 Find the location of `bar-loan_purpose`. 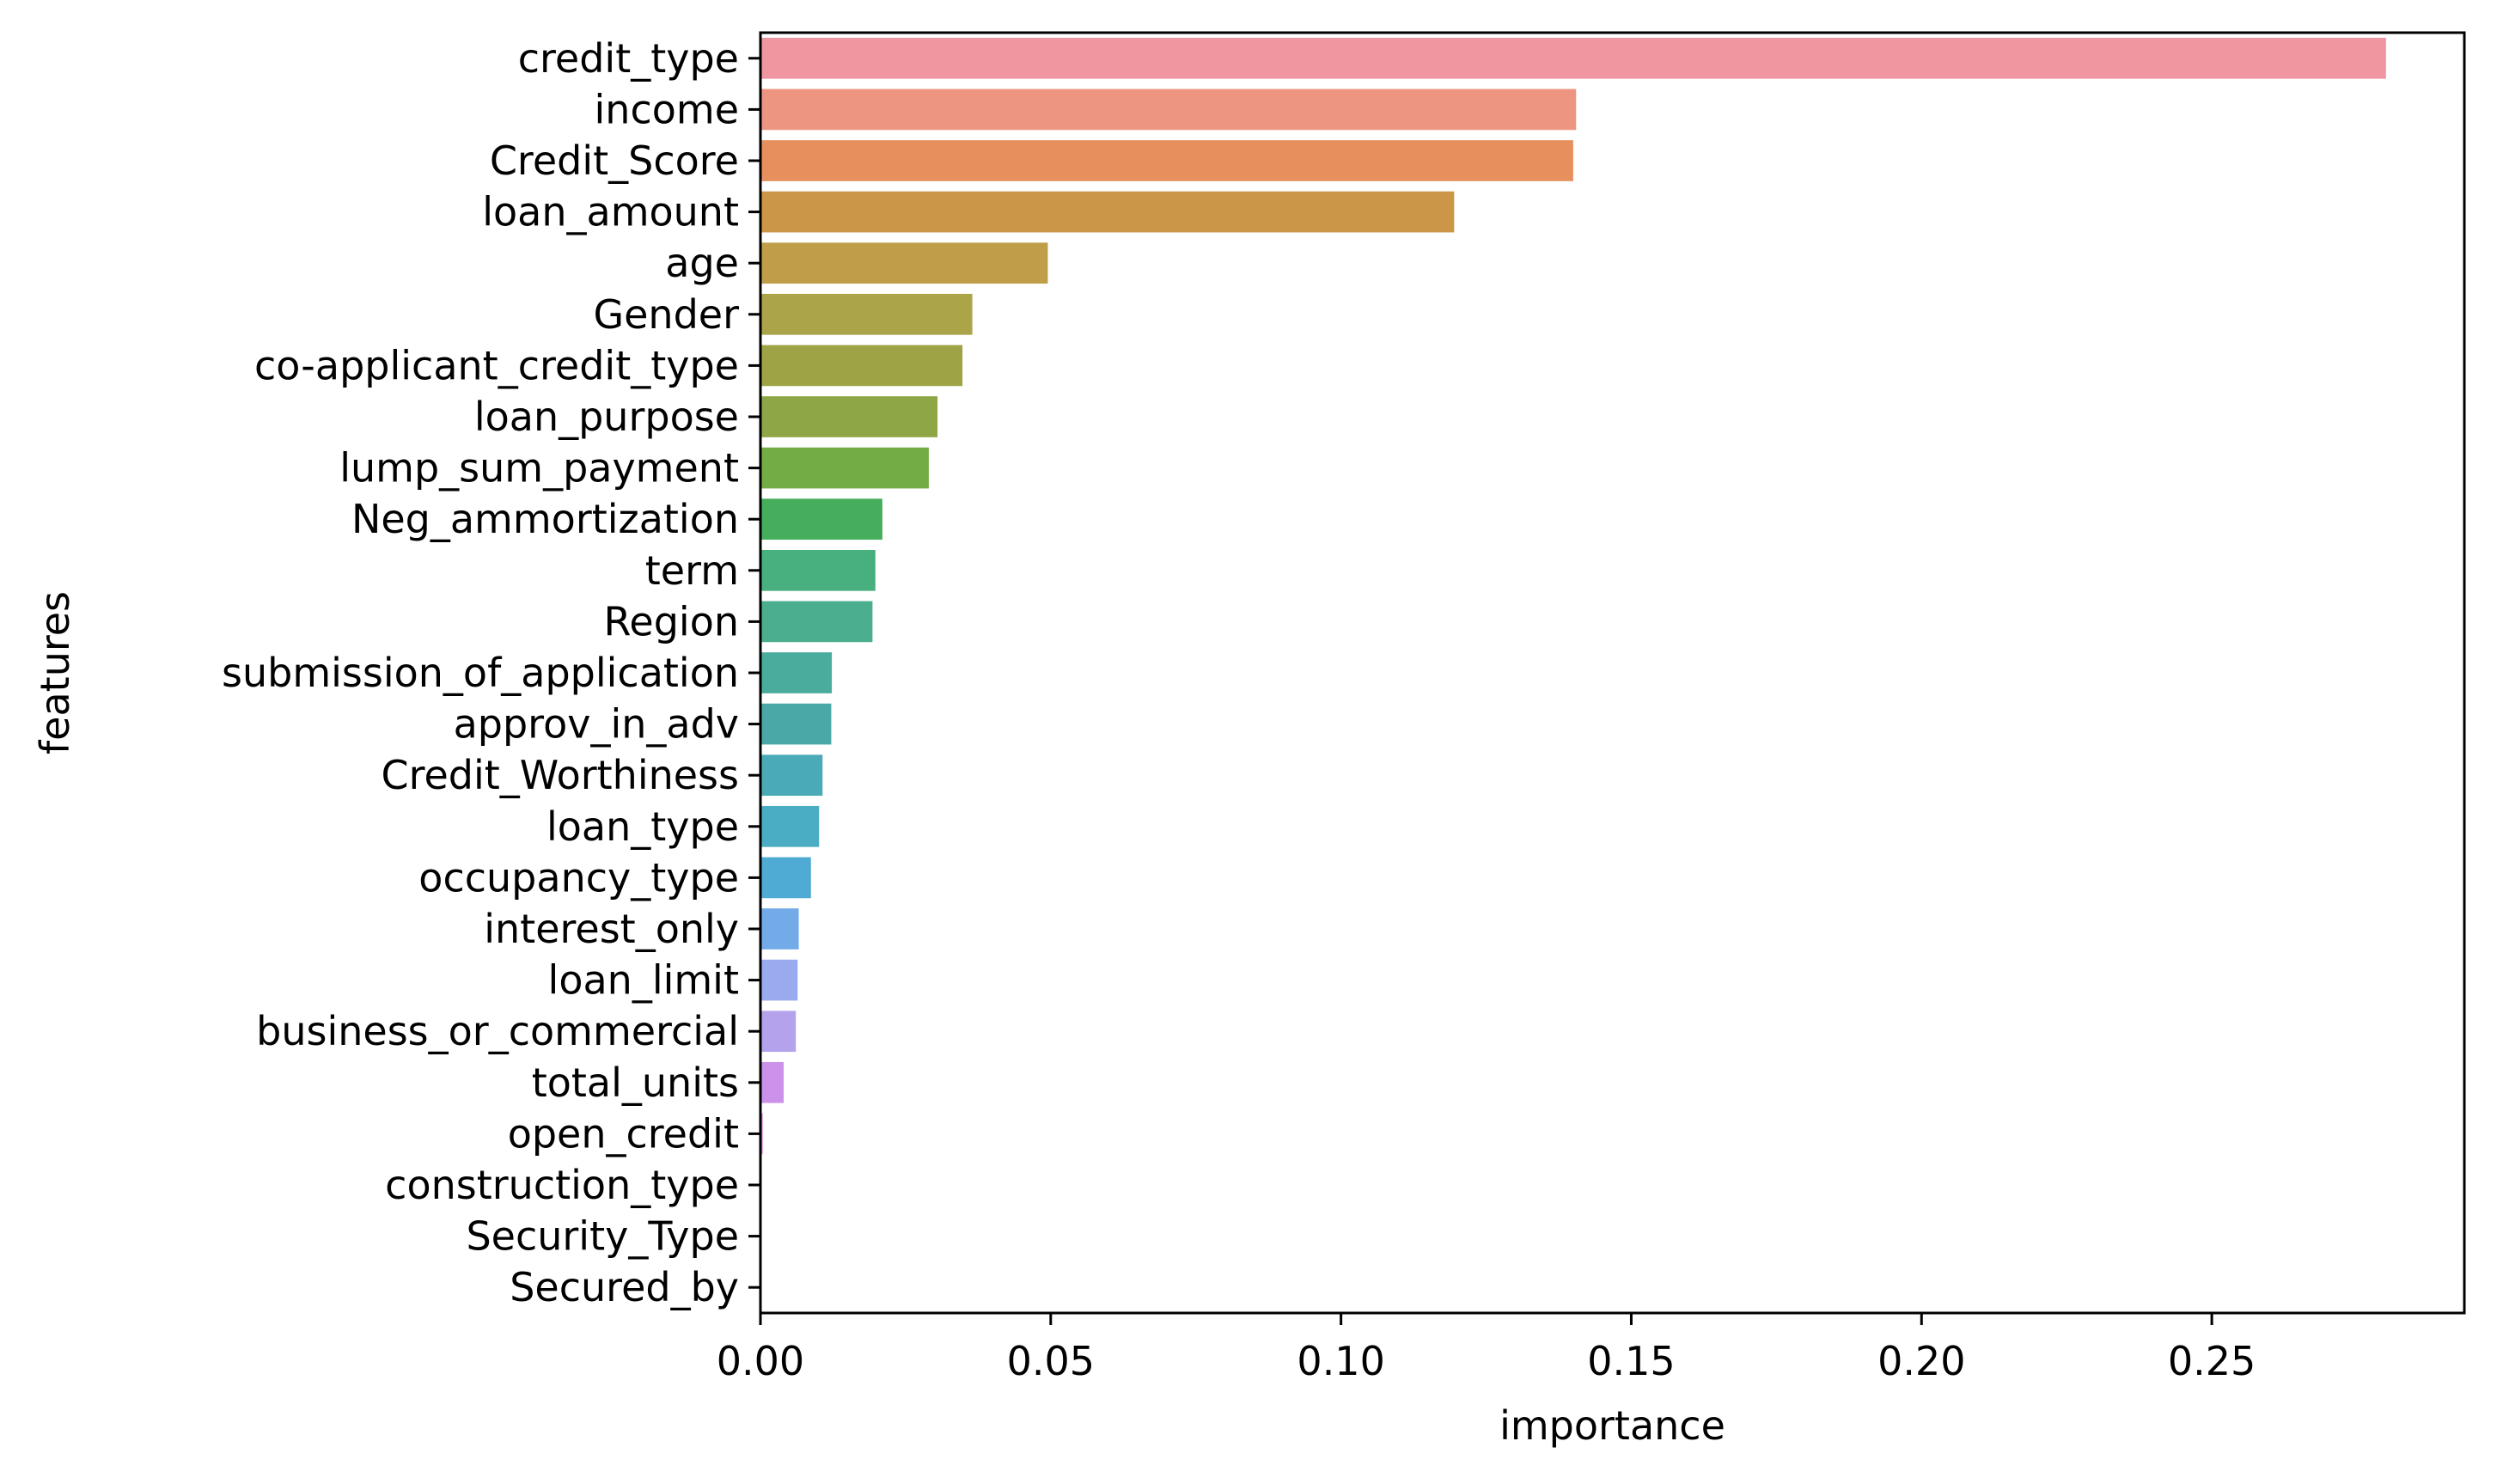

bar-loan_purpose is located at coordinates (849, 417).